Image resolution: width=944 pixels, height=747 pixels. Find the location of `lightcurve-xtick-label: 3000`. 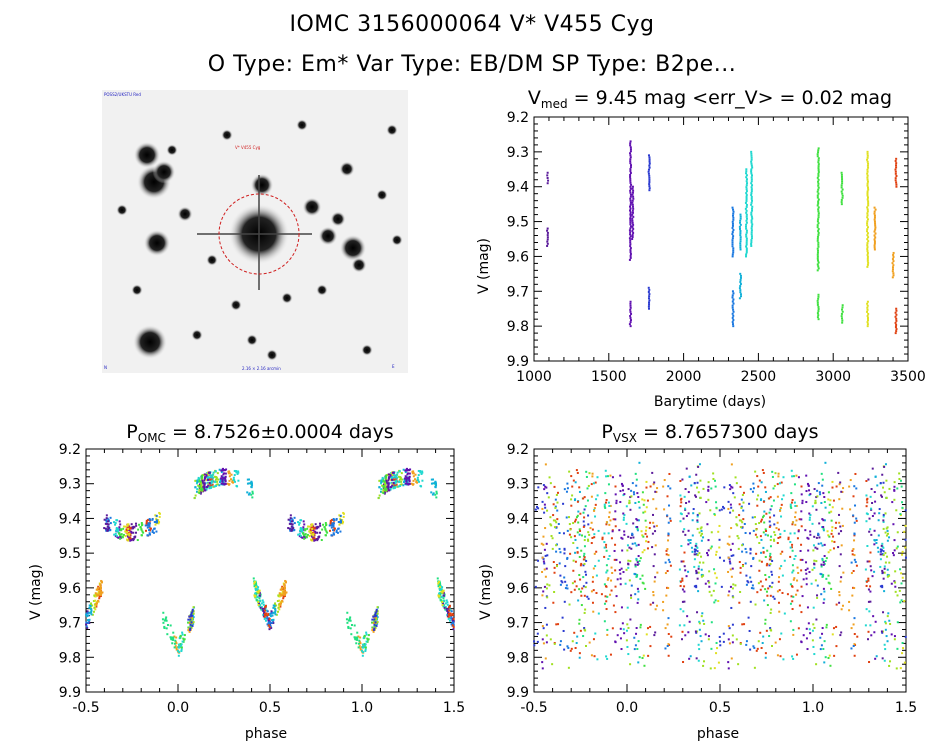

lightcurve-xtick-label: 3000 is located at coordinates (833, 377).